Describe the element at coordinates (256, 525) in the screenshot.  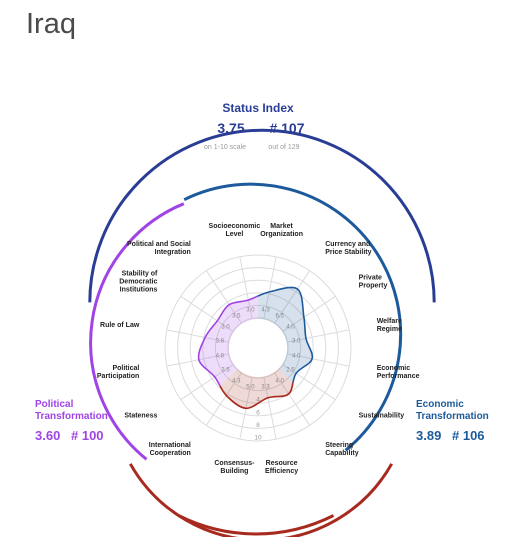
I see `governance-arc-lower` at that location.